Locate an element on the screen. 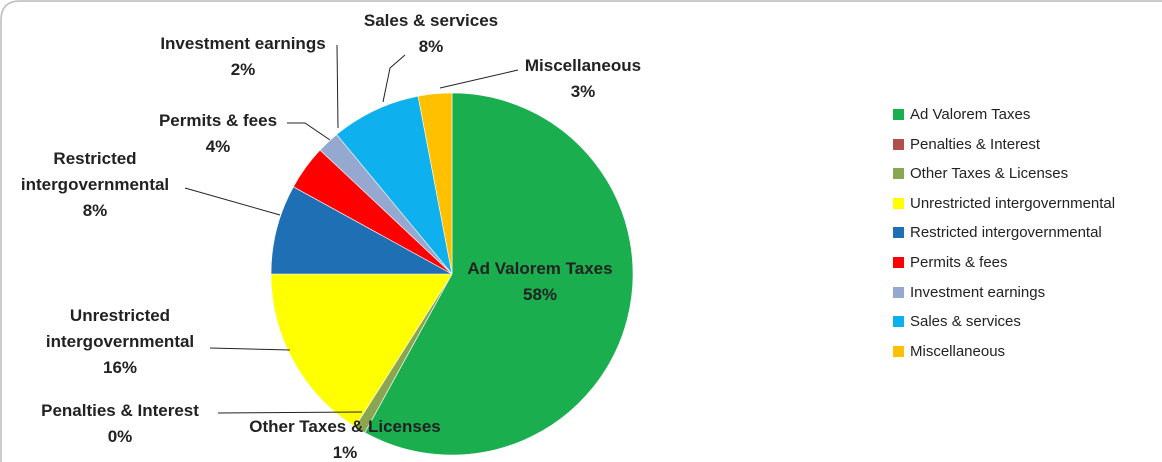 The height and width of the screenshot is (462, 1162). legend-label: Penalties & Interest is located at coordinates (975, 144).